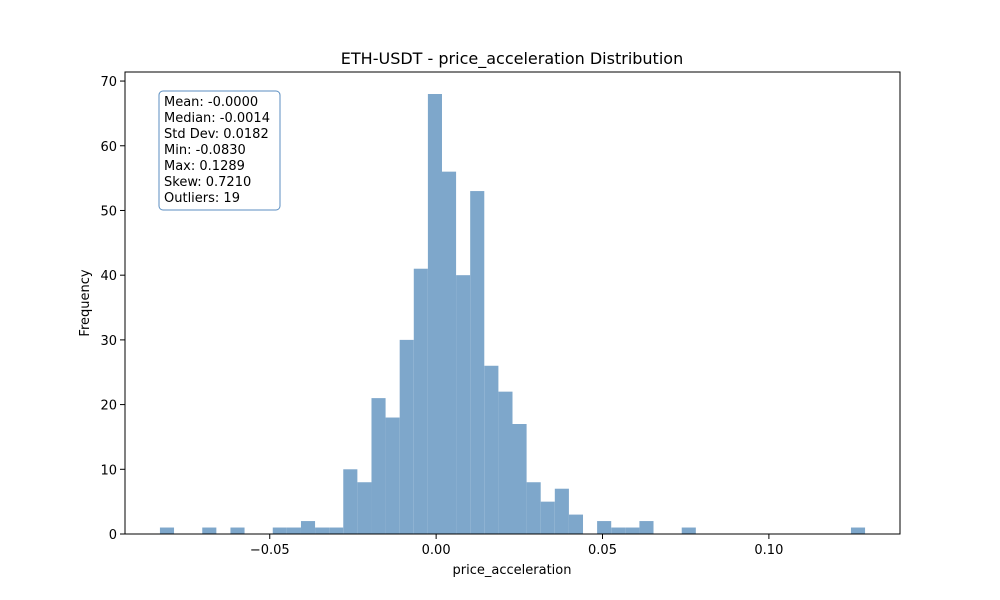 This screenshot has width=1000, height=600. Describe the element at coordinates (108, 82) in the screenshot. I see `y-tick-label: 70` at that location.